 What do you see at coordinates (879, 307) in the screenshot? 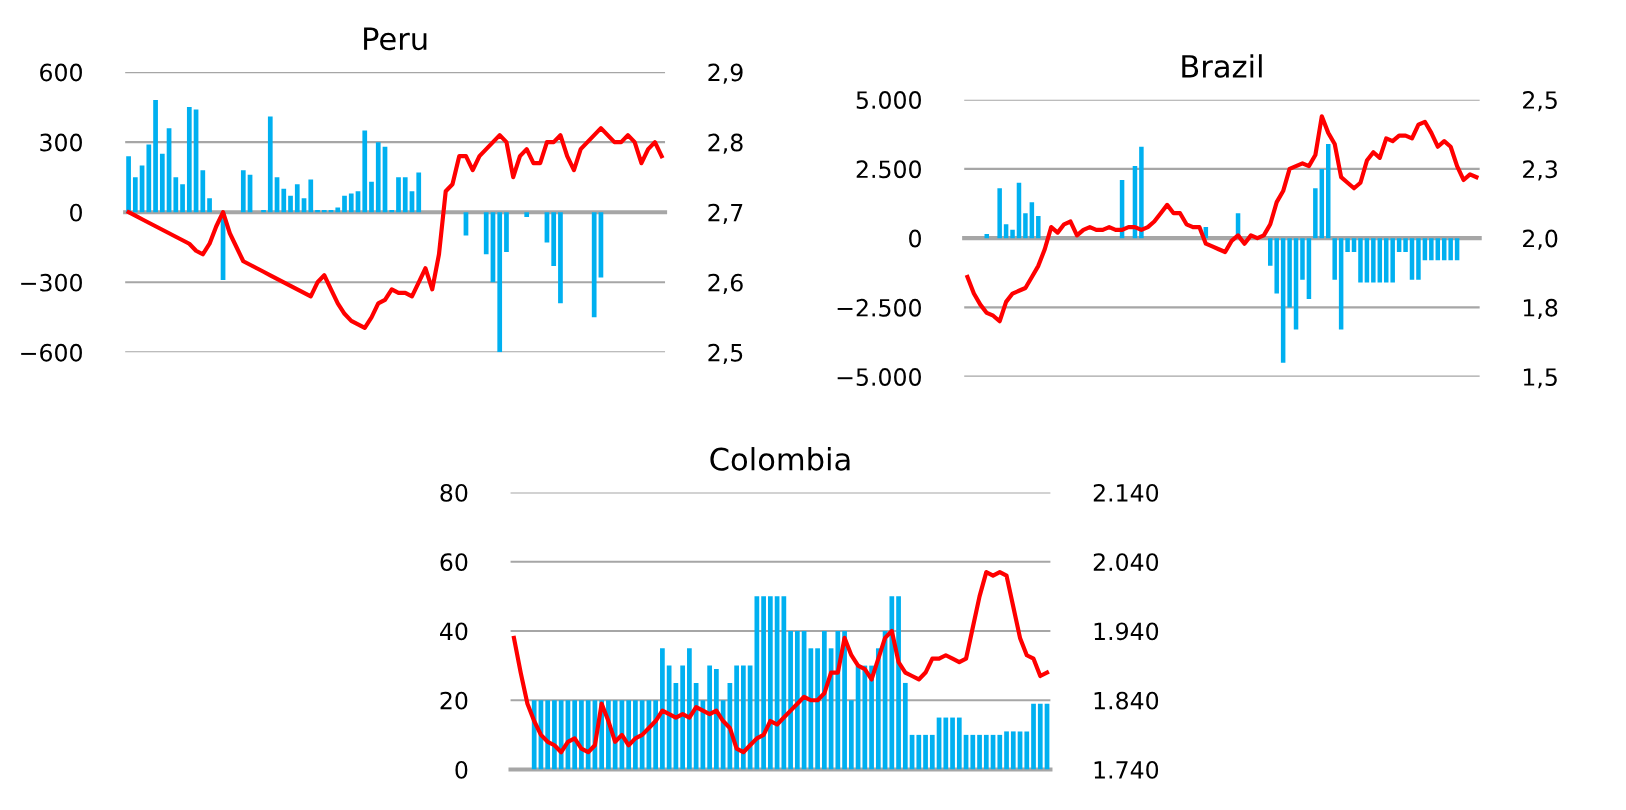
I see `y-tick-label: −2.500` at bounding box center [879, 307].